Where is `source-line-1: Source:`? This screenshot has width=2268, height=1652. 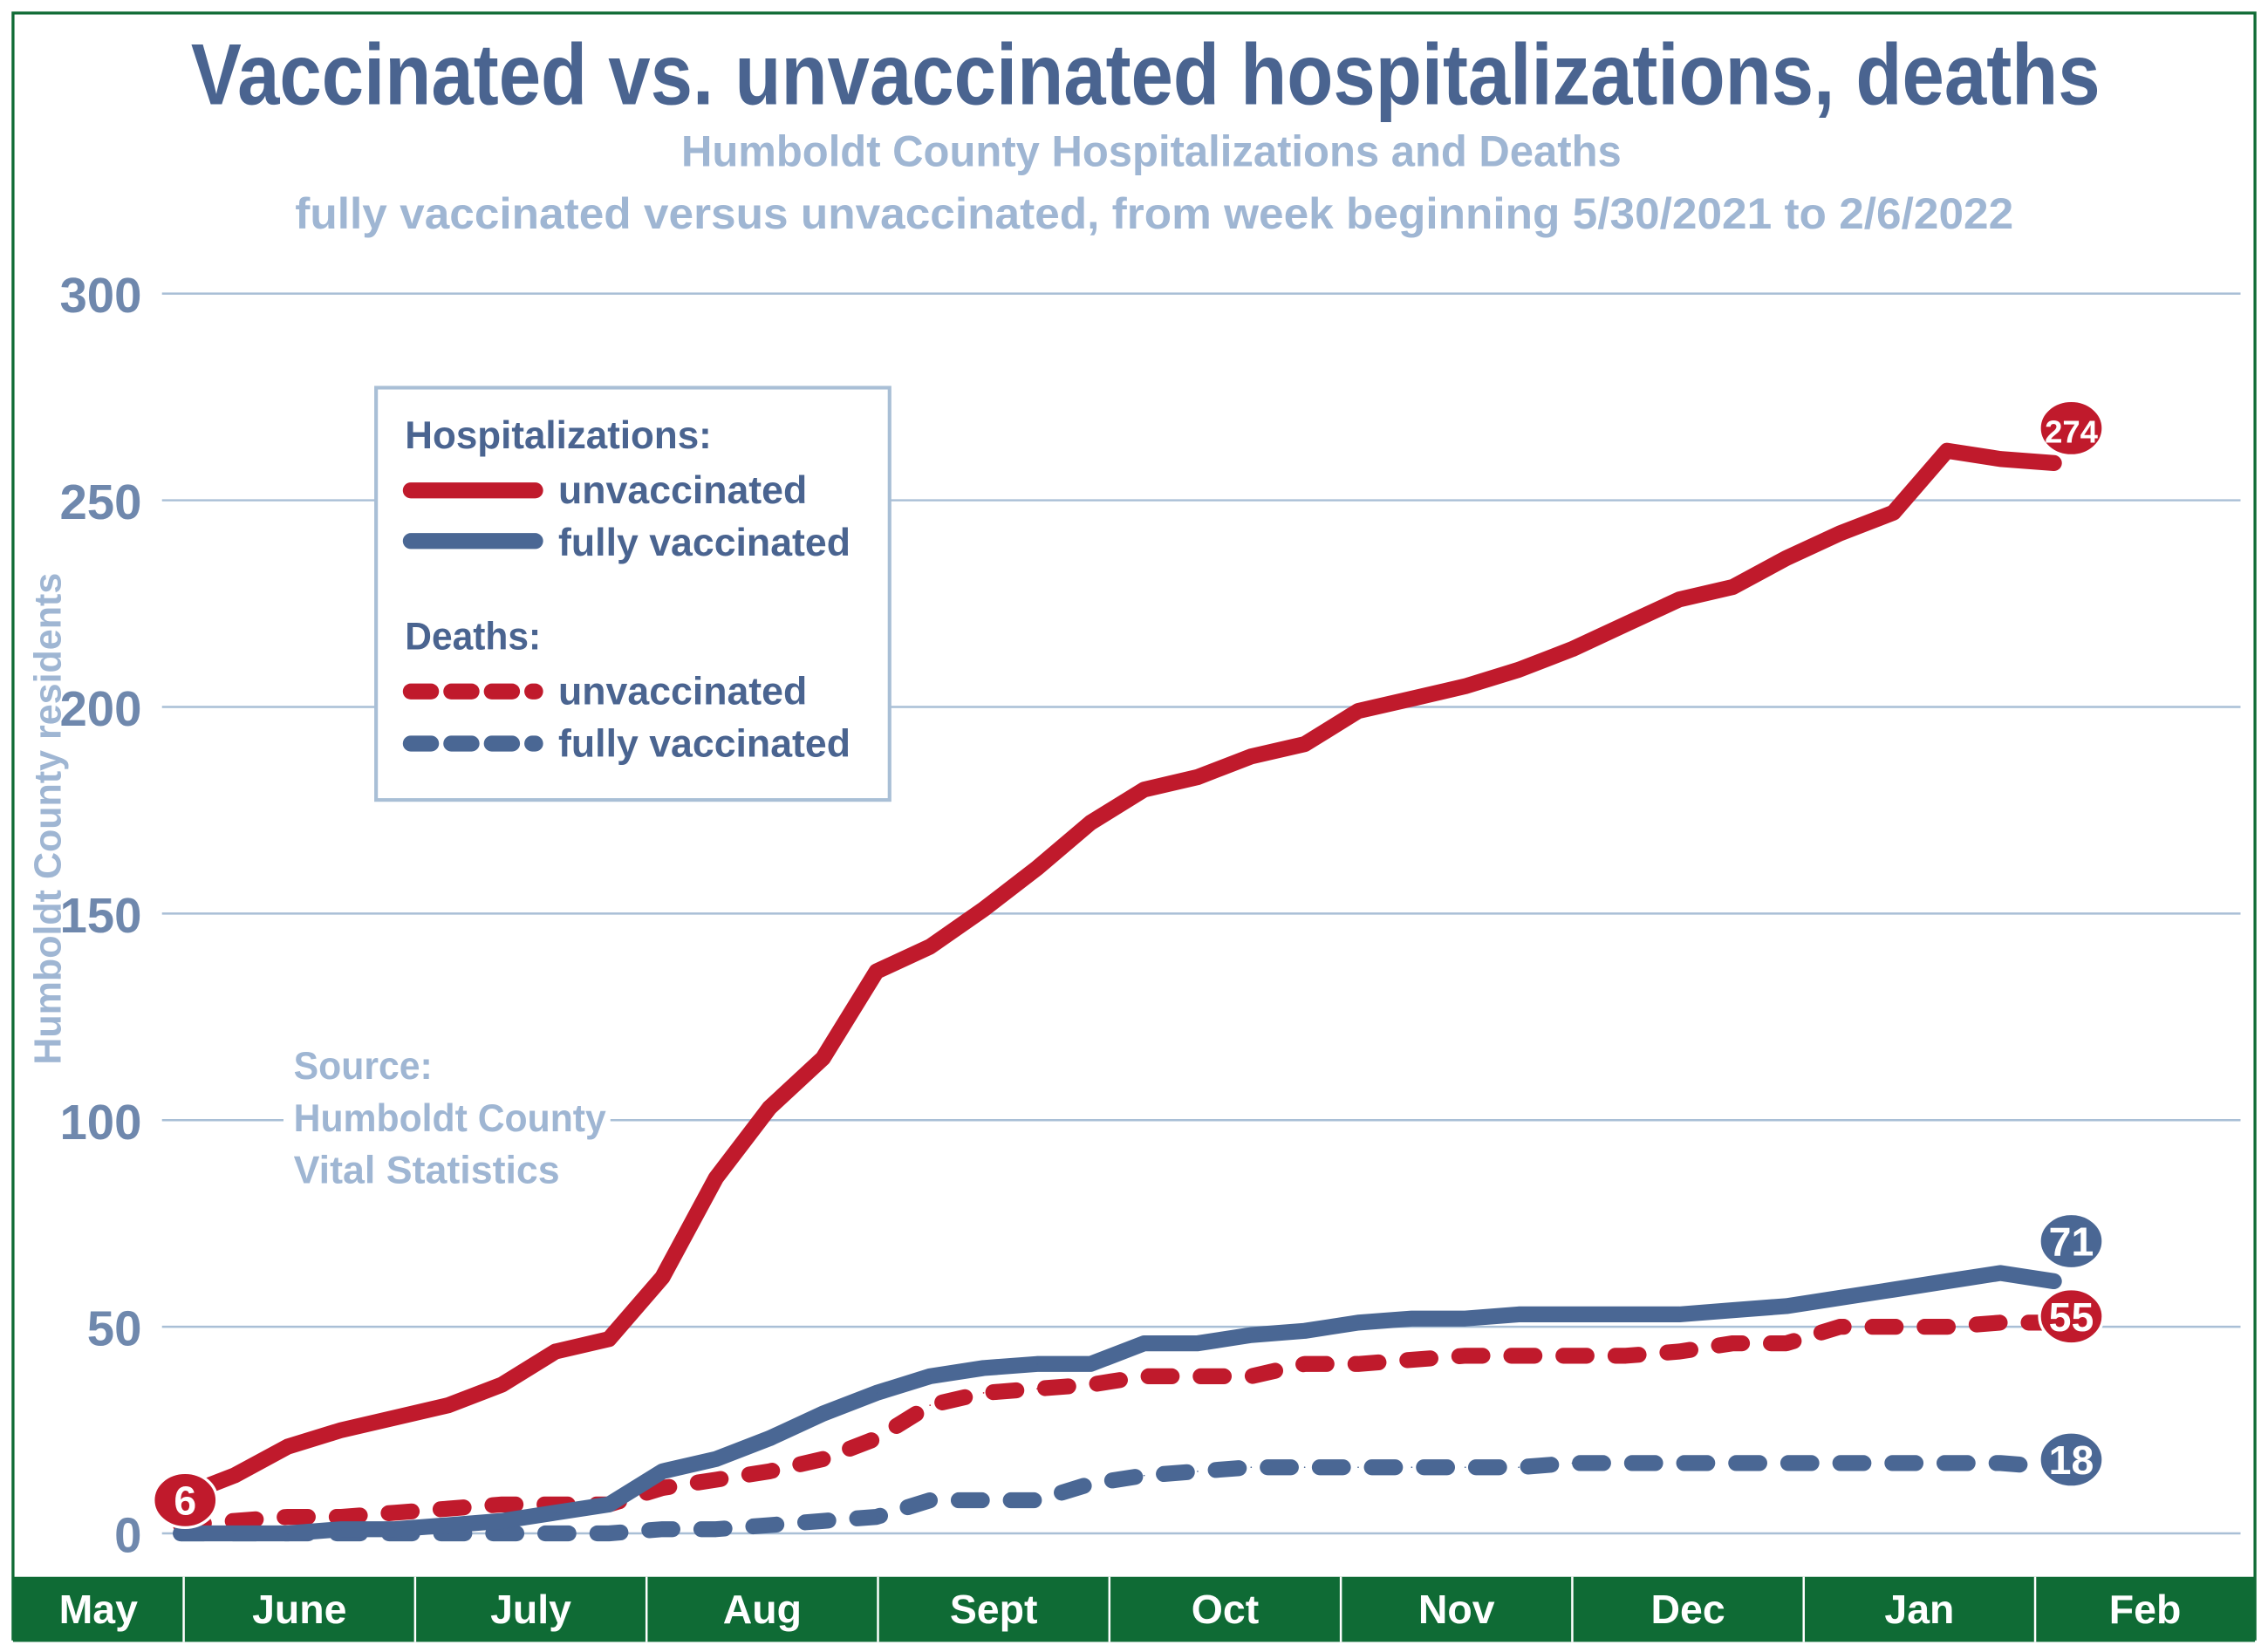 source-line-1: Source: is located at coordinates (364, 1066).